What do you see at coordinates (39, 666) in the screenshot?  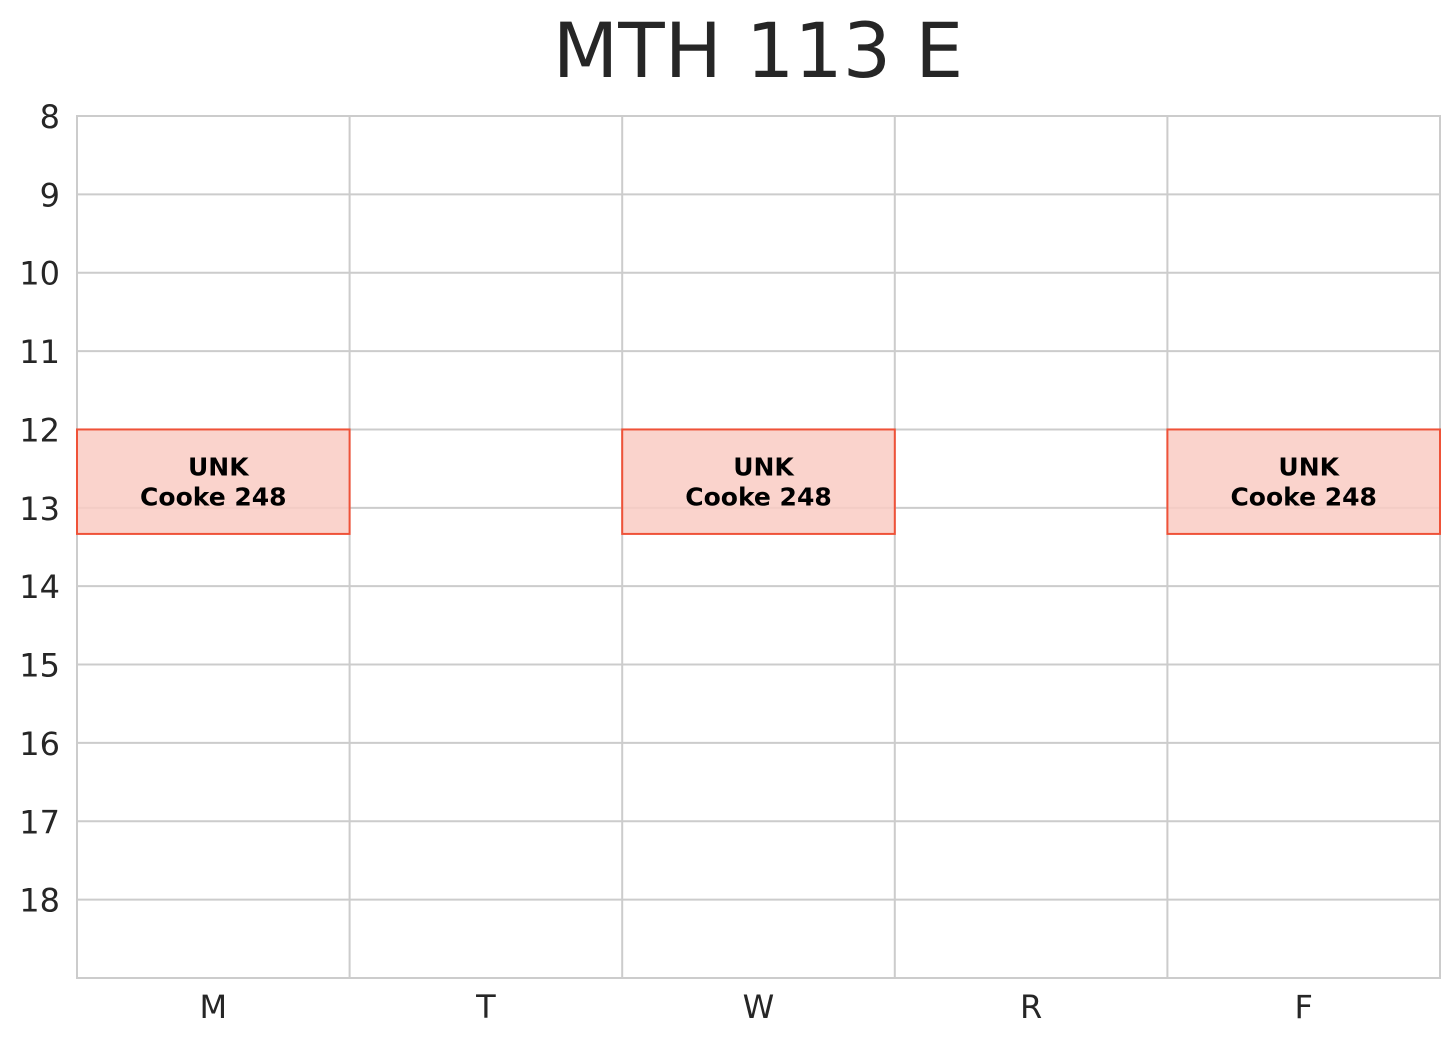 I see `y-tick-label: 15` at bounding box center [39, 666].